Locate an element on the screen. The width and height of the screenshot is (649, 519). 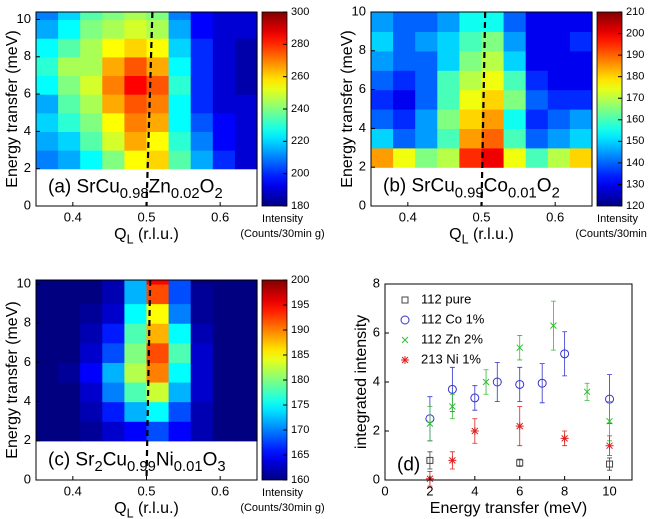
panel-label-part: 0.98 is located at coordinates (134, 194).